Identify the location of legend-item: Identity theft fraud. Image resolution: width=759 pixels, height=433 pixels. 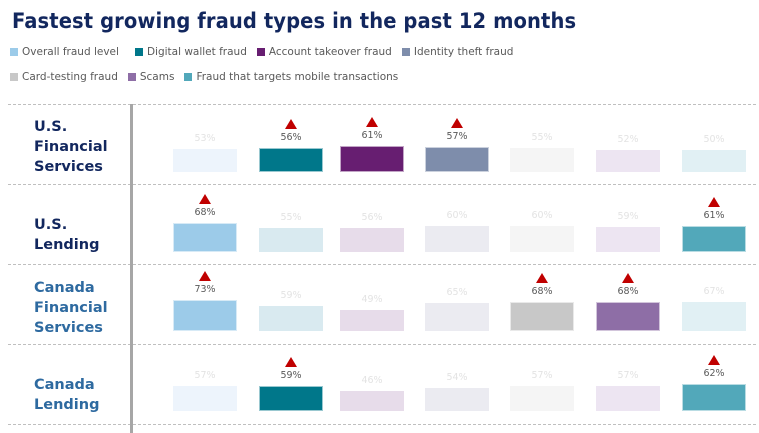
(457, 52).